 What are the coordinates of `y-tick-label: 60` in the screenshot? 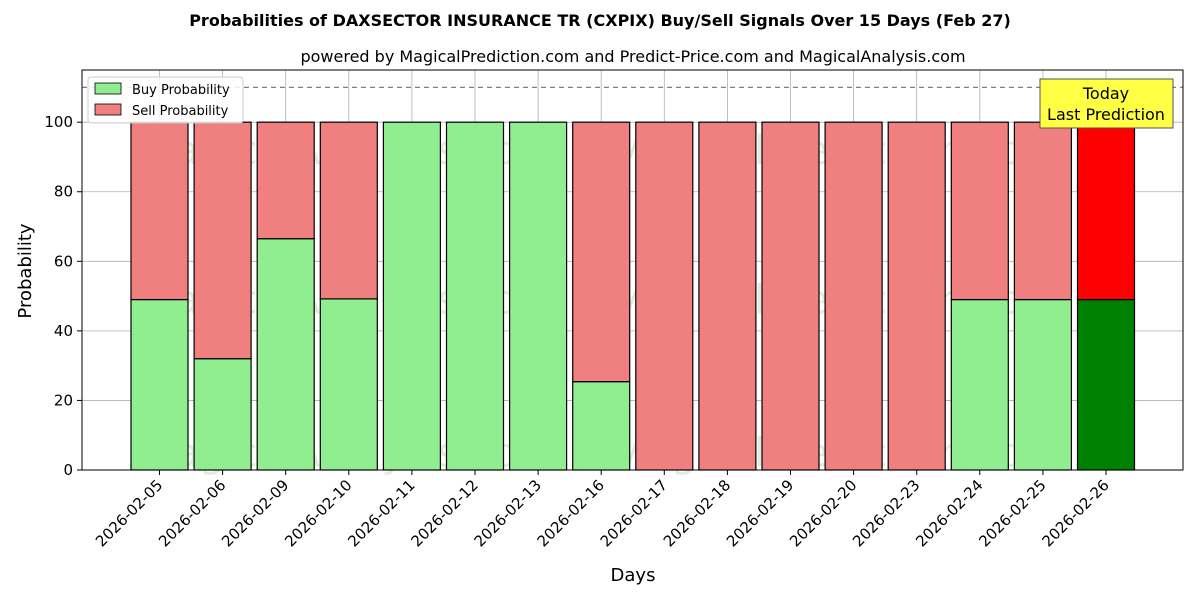 It's located at (63, 261).